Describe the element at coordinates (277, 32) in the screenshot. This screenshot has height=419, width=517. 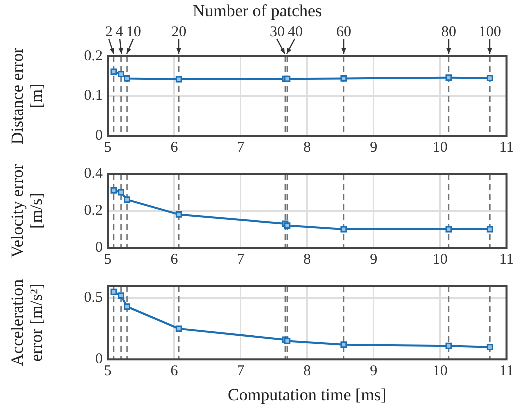
I see `annotation: 30` at that location.